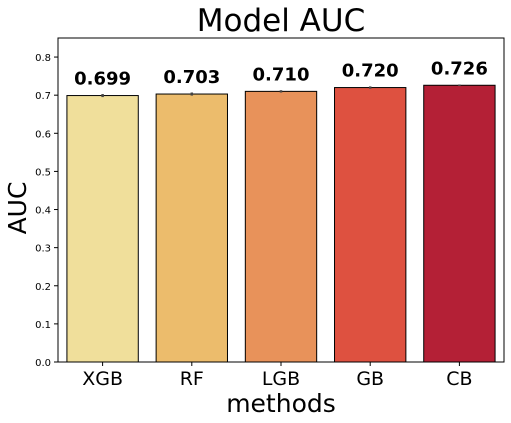 The width and height of the screenshot is (511, 423). Describe the element at coordinates (43, 58) in the screenshot. I see `y-tick-label: 0.8` at that location.